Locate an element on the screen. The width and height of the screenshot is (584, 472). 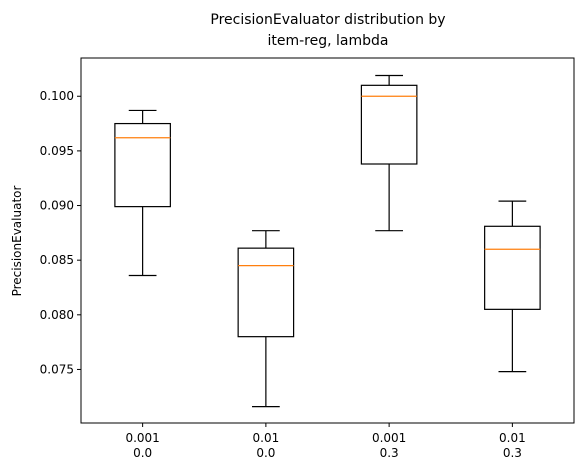
y-tick-label: 0.075 is located at coordinates (57, 369).